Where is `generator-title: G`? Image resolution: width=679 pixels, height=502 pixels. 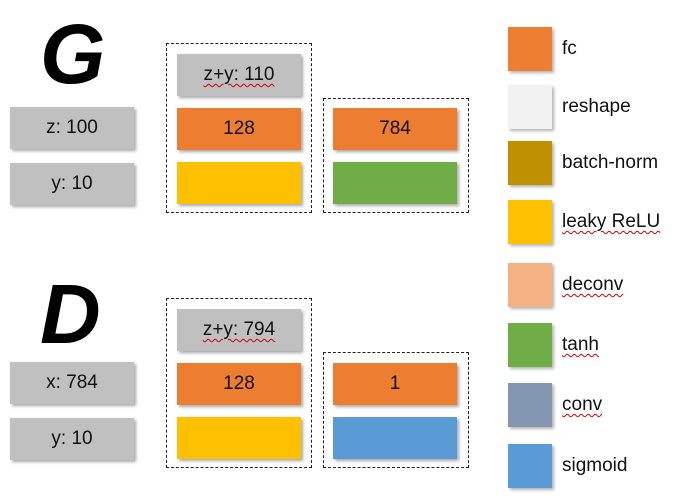 generator-title: G is located at coordinates (73, 54).